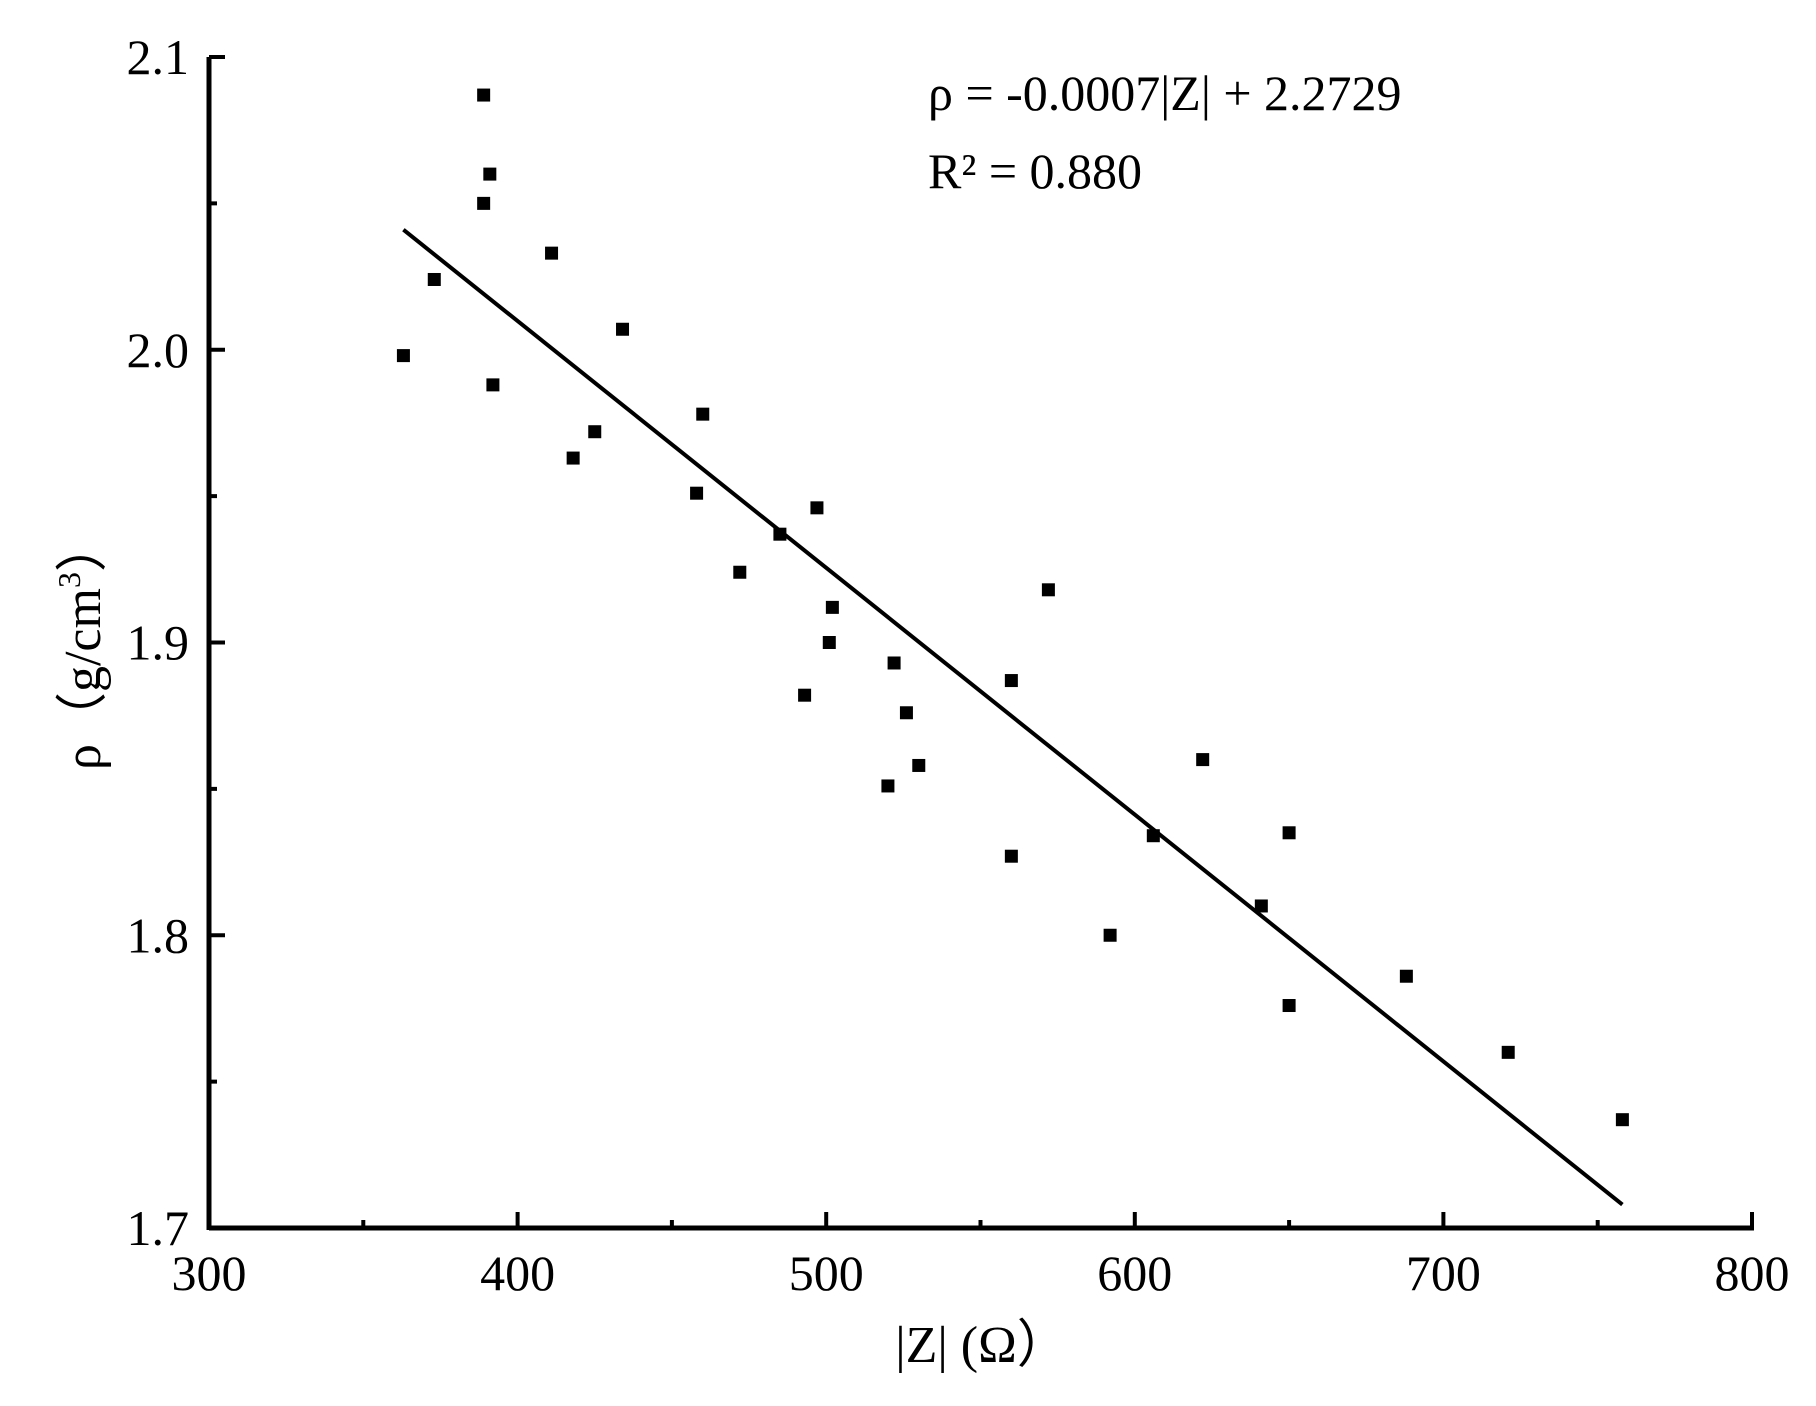 The width and height of the screenshot is (1816, 1406). I want to click on x-tick-label: 500, so click(826, 1273).